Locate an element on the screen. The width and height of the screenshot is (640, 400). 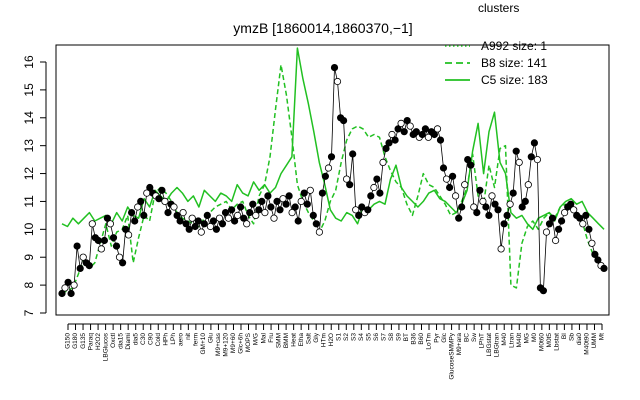
x-tick-label: LBGlucos is located at coordinates (105, 346).